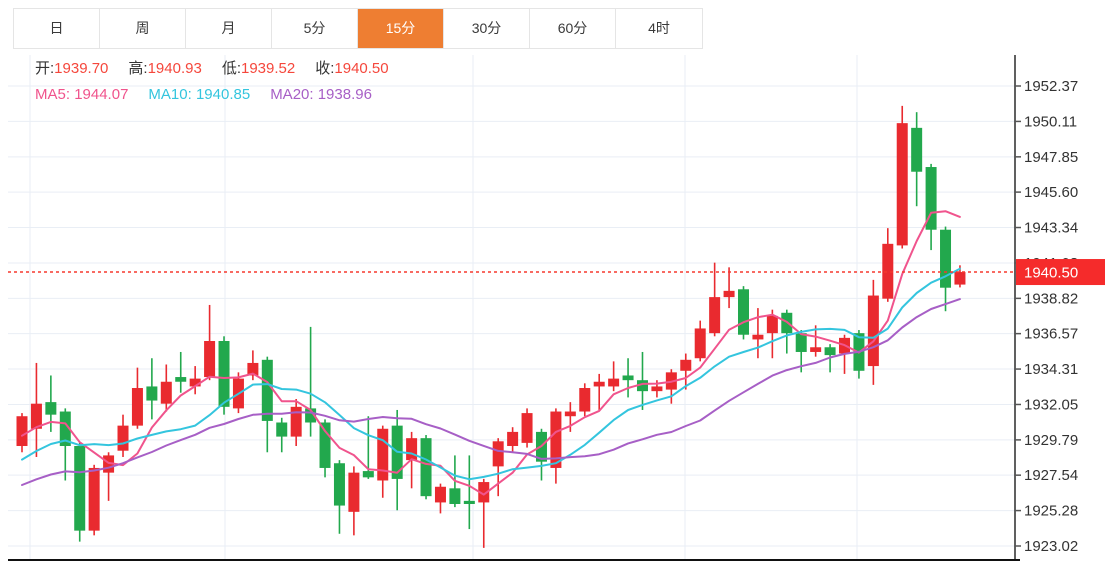 The width and height of the screenshot is (1109, 569). I want to click on tab-5min: 5分, so click(315, 28).